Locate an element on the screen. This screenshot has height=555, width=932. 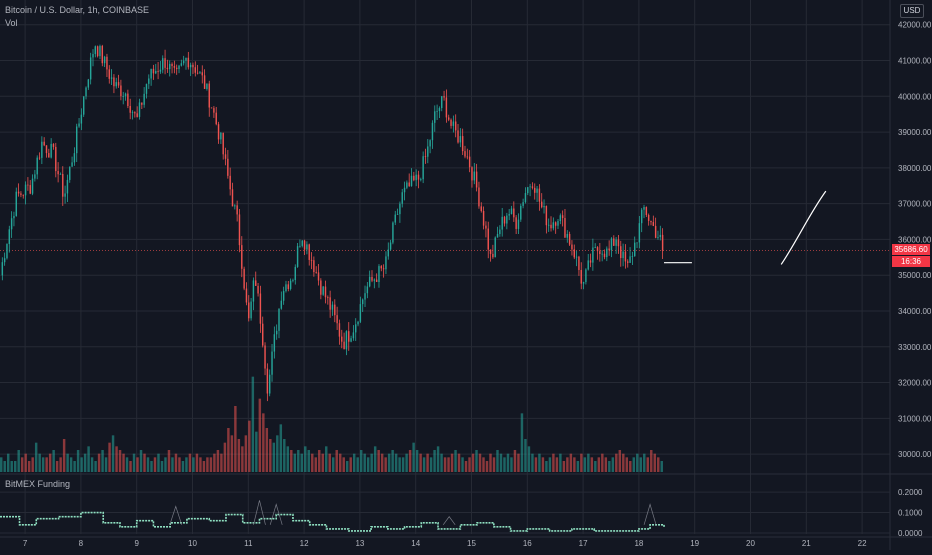
time-axis-label: 12 is located at coordinates (304, 543).